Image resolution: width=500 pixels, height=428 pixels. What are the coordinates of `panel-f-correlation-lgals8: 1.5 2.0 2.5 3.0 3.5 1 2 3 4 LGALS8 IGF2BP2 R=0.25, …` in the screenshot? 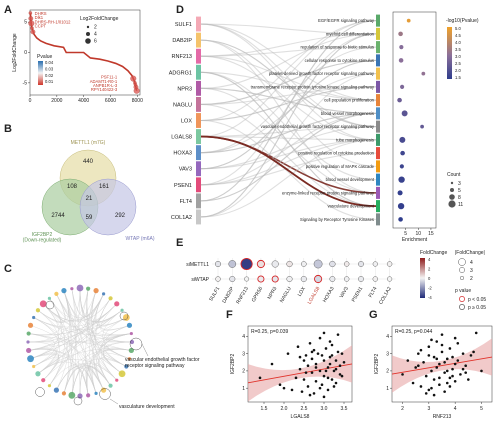 It's located at (291, 372).